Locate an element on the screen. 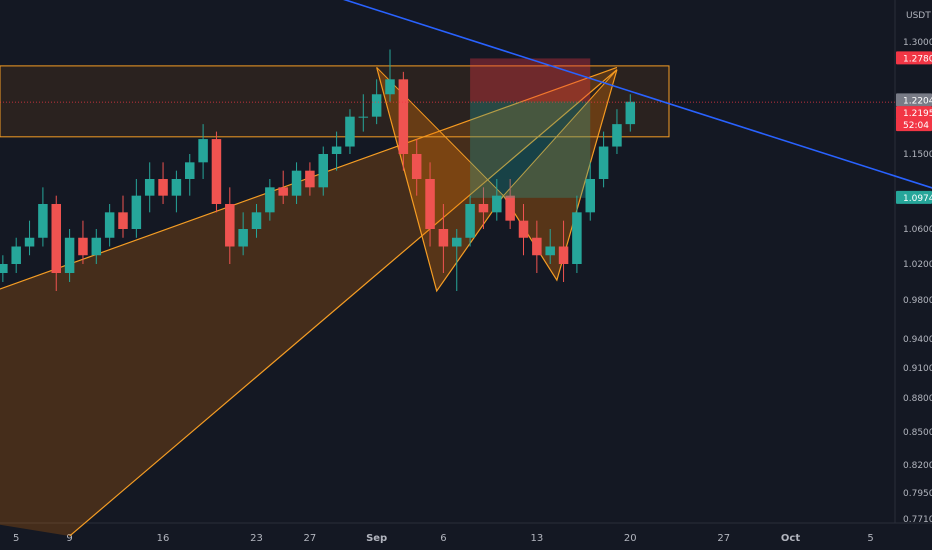 Image resolution: width=932 pixels, height=550 pixels. price-label-countdown is located at coordinates (914, 125).